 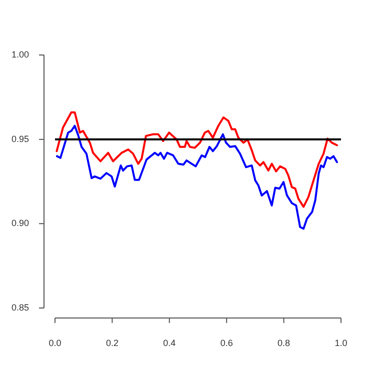 What do you see at coordinates (341, 343) in the screenshot?
I see `x-tick-label: 1.0` at bounding box center [341, 343].